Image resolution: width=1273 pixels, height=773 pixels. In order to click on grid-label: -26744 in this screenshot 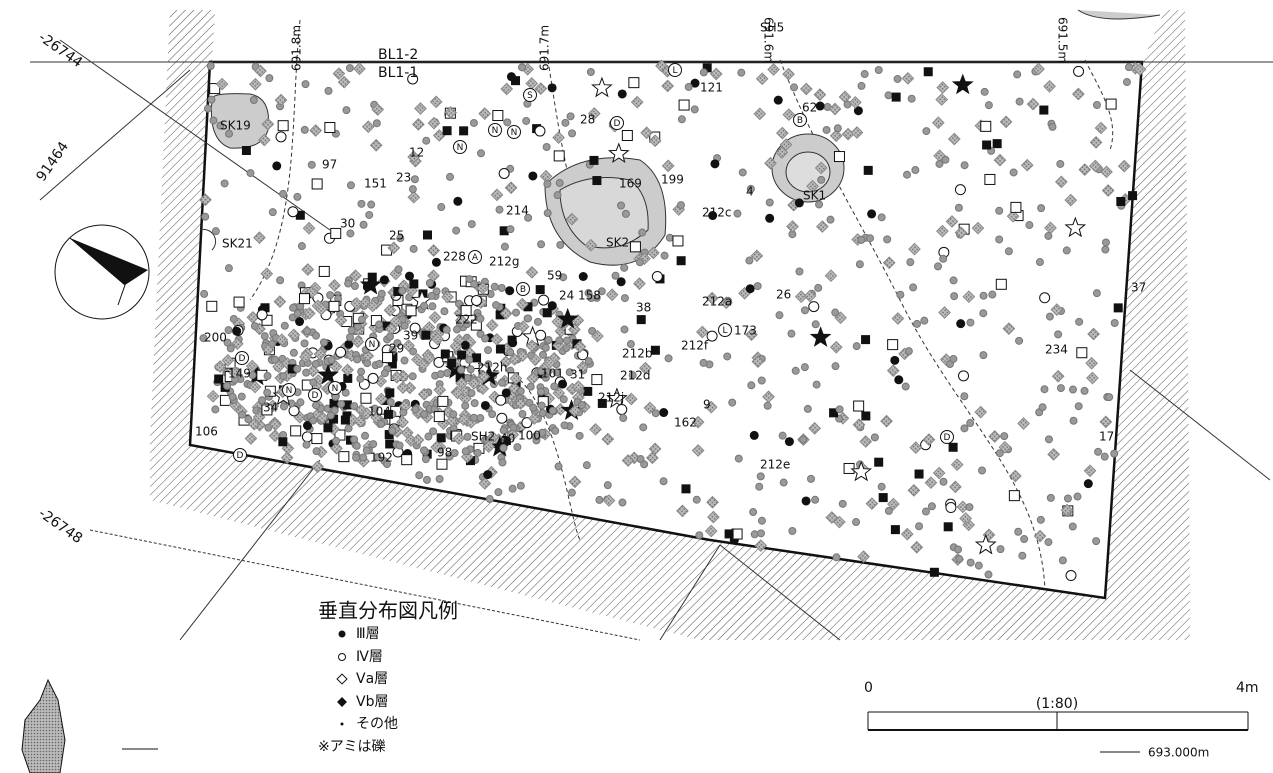, I will do `click(60, 50)`.